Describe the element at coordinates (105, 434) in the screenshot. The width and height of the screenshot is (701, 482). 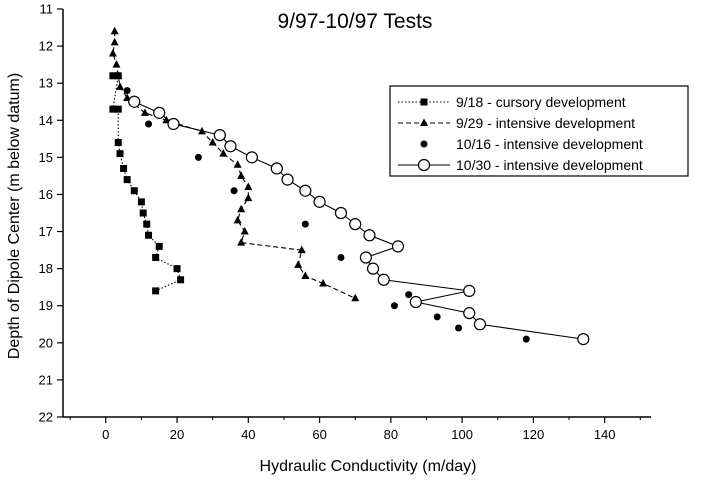
I see `x-tick-label: 0` at that location.